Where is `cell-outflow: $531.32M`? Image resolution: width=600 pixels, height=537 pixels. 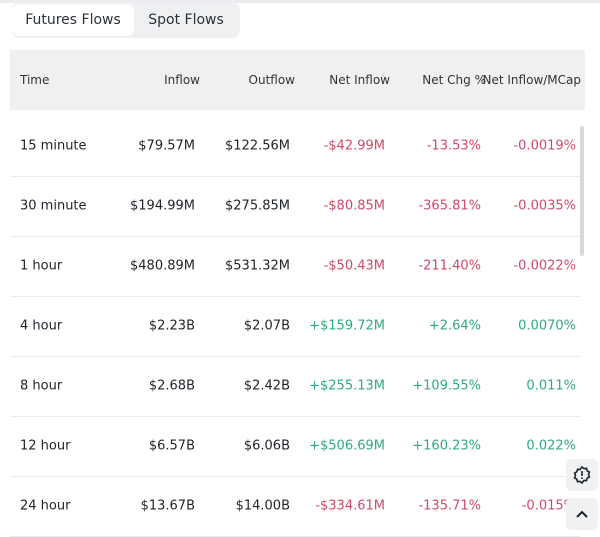
cell-outflow: $531.32M is located at coordinates (257, 266).